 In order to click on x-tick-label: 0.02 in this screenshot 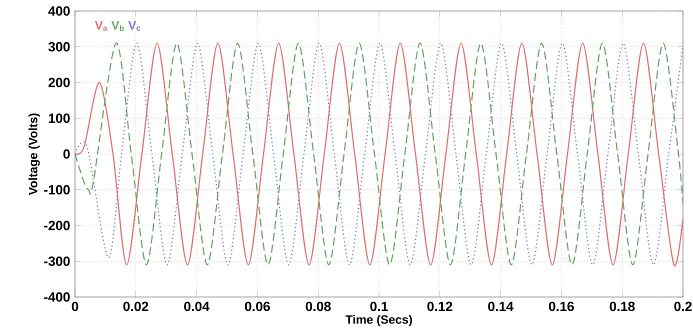, I will do `click(135, 307)`.